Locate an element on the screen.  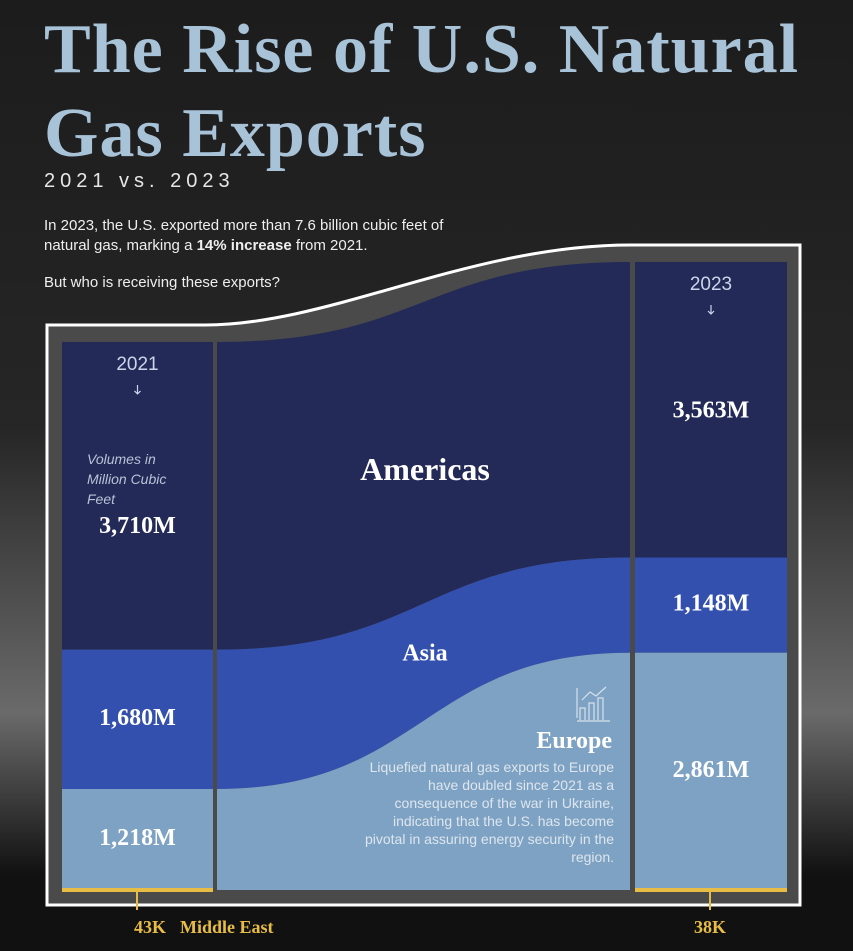
column-label: 2021 is located at coordinates (137, 364).